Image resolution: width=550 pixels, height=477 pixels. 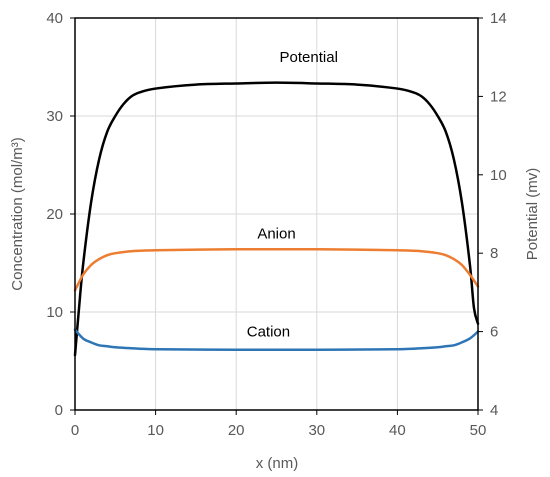 What do you see at coordinates (54, 312) in the screenshot?
I see `left-y-tick-label: 10` at bounding box center [54, 312].